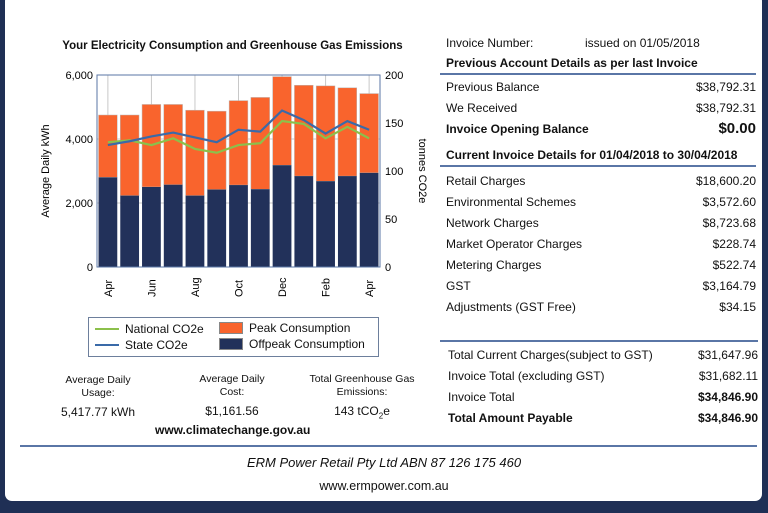 The width and height of the screenshot is (768, 513). Describe the element at coordinates (601, 202) in the screenshot. I see `row-charge: Environmental Schemes $3,572.60` at that location.